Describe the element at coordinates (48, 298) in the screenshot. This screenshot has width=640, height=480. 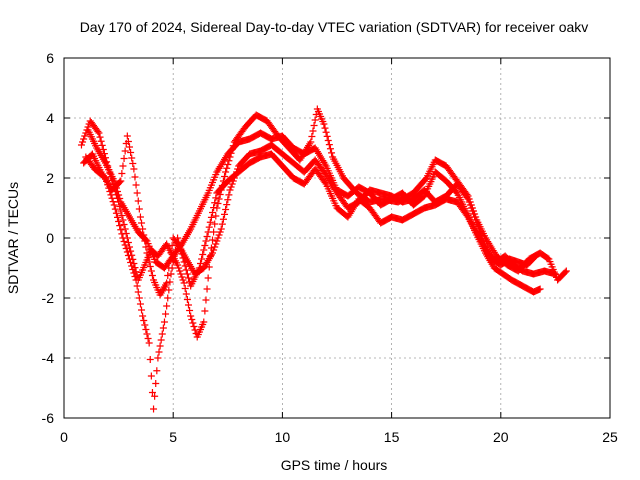
I see `y-tick-label: -2` at that location.